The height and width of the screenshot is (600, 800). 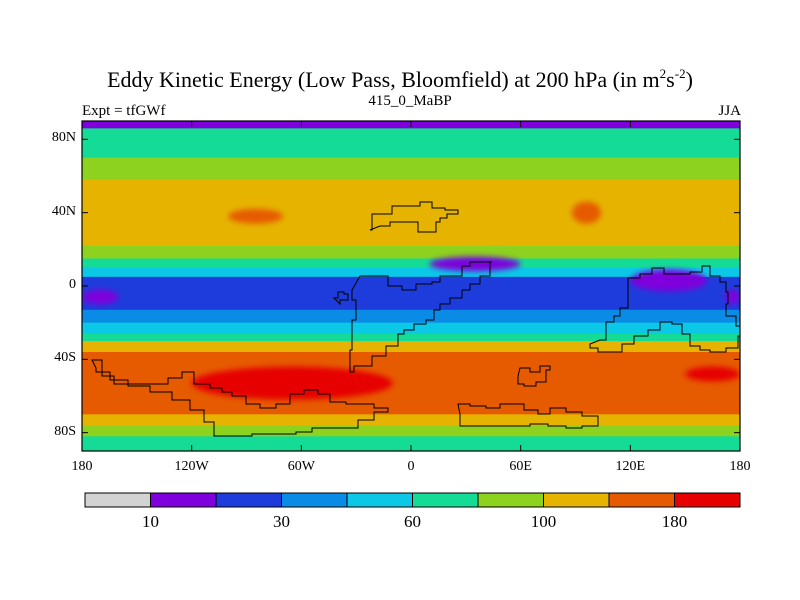 I want to click on season-label: JJA, so click(x=729, y=111).